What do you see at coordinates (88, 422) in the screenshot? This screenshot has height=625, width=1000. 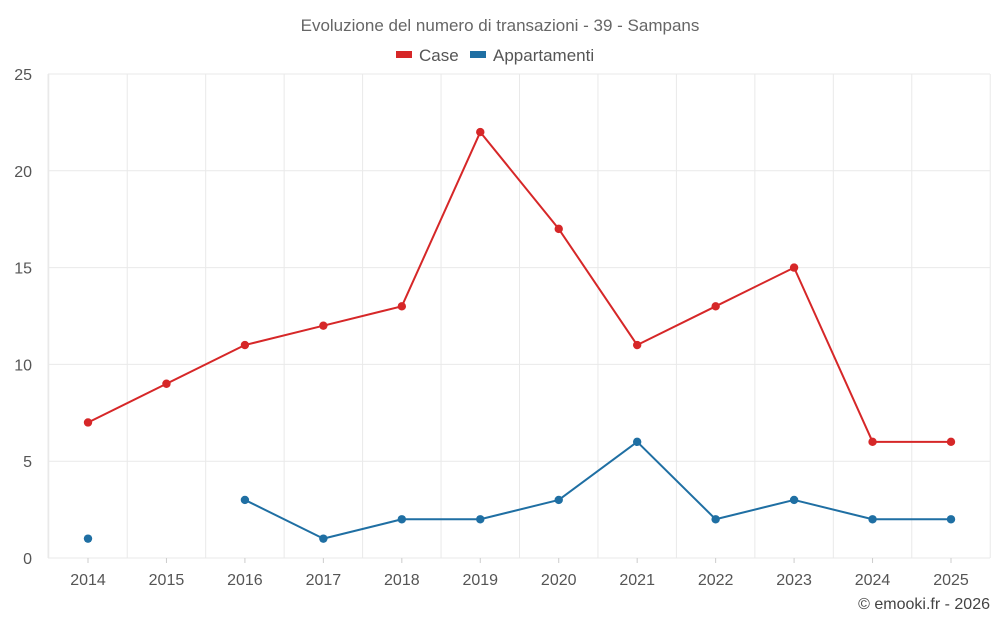 I see `data-point-case-2014` at bounding box center [88, 422].